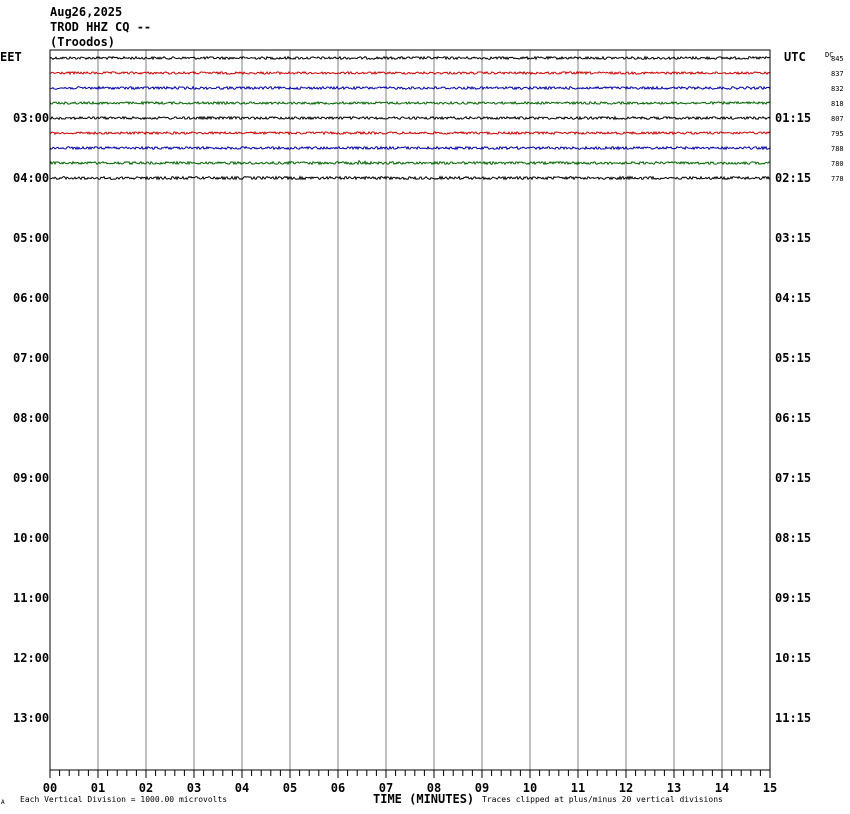 The image size is (850, 814). What do you see at coordinates (86, 12) in the screenshot?
I see `header-date: Aug26,2025` at bounding box center [86, 12].